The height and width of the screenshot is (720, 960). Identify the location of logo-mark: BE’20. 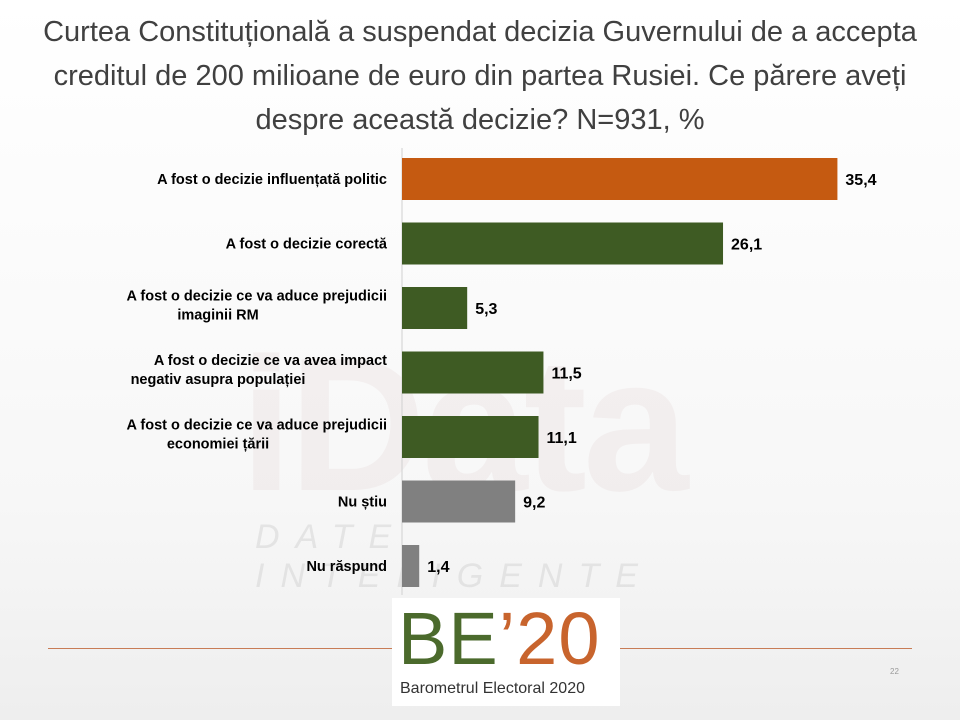
(499, 639).